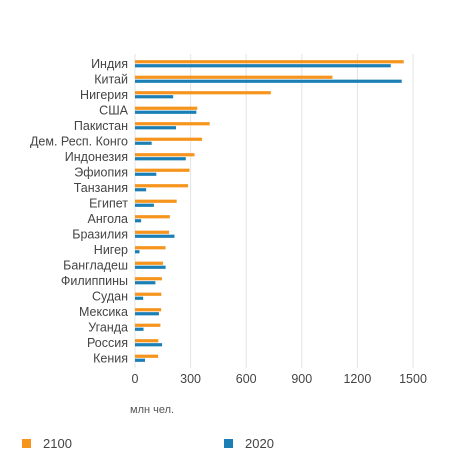 Image resolution: width=450 pixels, height=474 pixels. Describe the element at coordinates (103, 312) in the screenshot. I see `category-label: Мексика` at that location.